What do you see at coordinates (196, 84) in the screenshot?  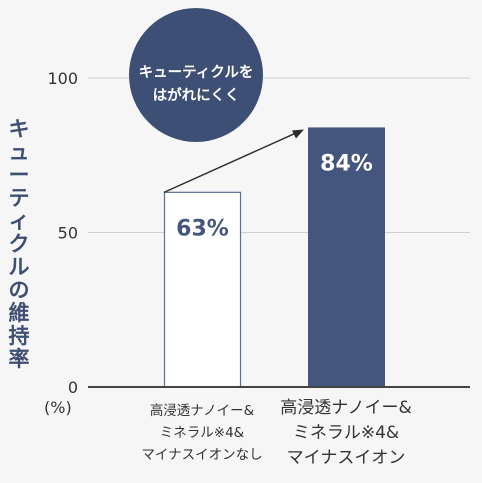 I see `annotation-bubble-text: キューティクルを はがれにくく` at bounding box center [196, 84].